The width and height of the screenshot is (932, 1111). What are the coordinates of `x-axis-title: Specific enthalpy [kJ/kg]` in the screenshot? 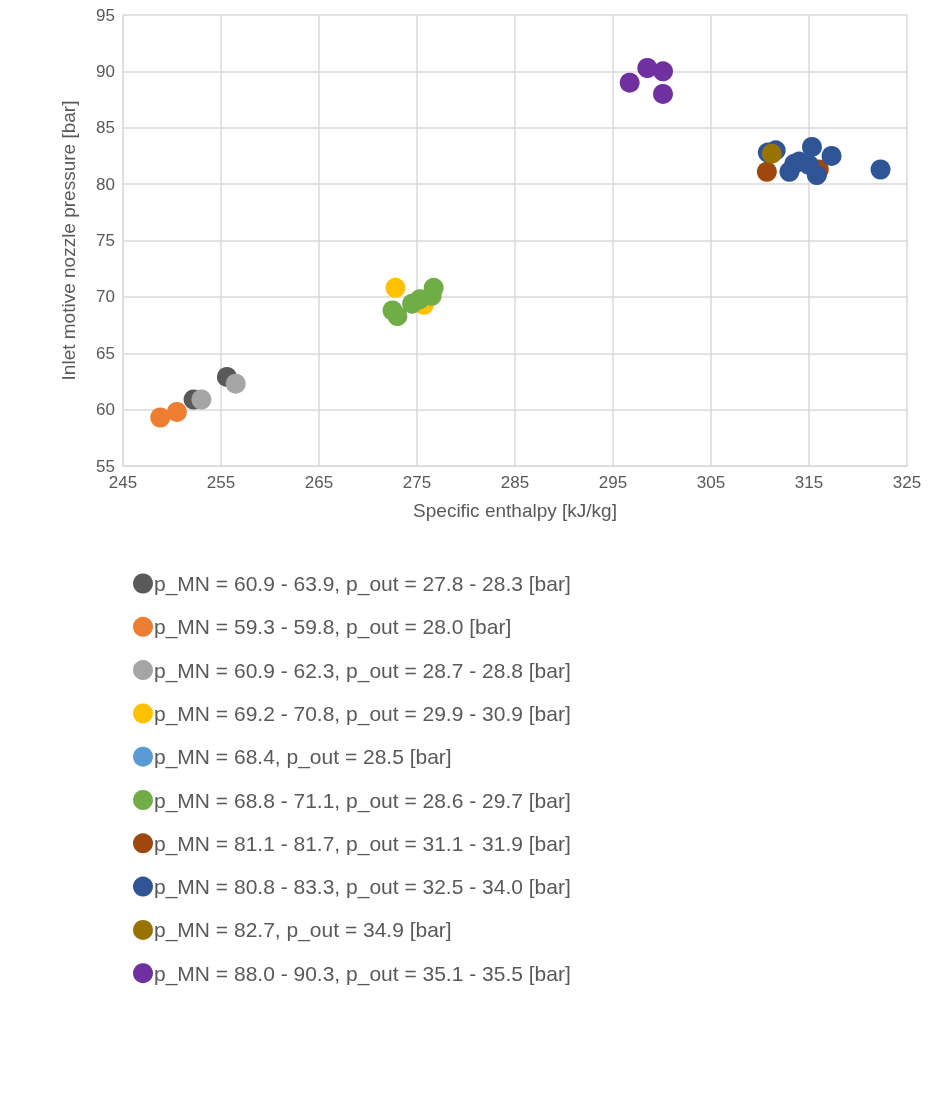 It's located at (515, 510).